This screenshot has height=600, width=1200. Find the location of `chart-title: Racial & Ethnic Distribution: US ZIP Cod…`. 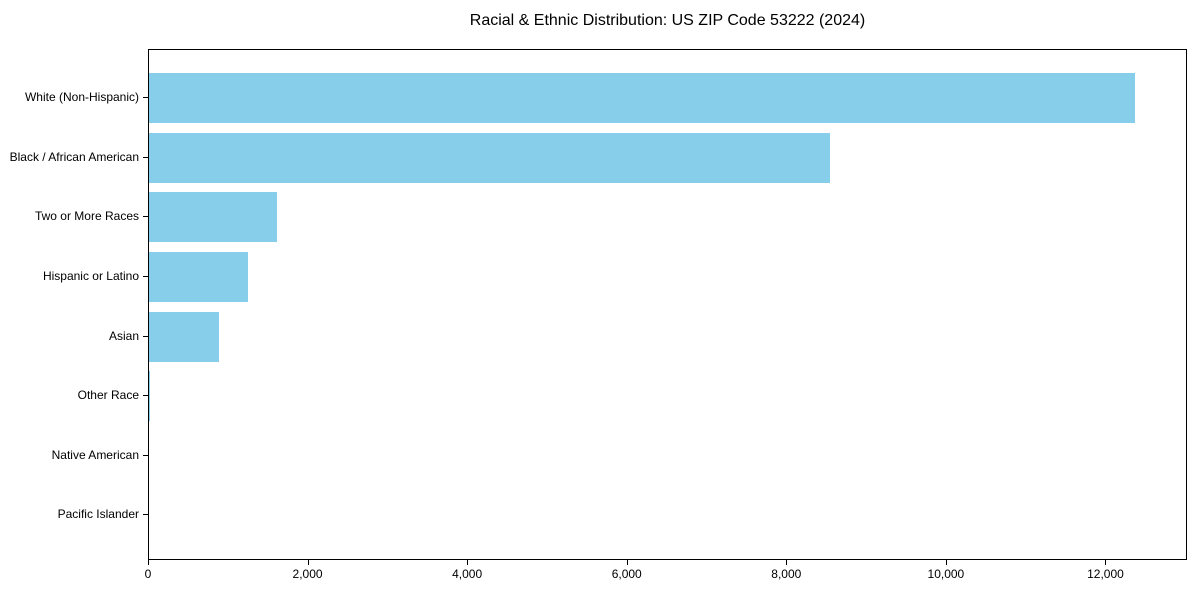

chart-title: Racial & Ethnic Distribution: US ZIP Cod… is located at coordinates (667, 20).